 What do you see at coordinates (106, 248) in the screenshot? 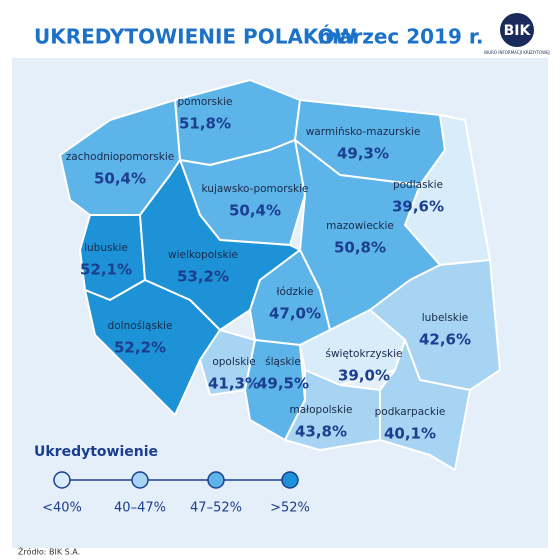
I see `region-name: lubuskie` at bounding box center [106, 248].